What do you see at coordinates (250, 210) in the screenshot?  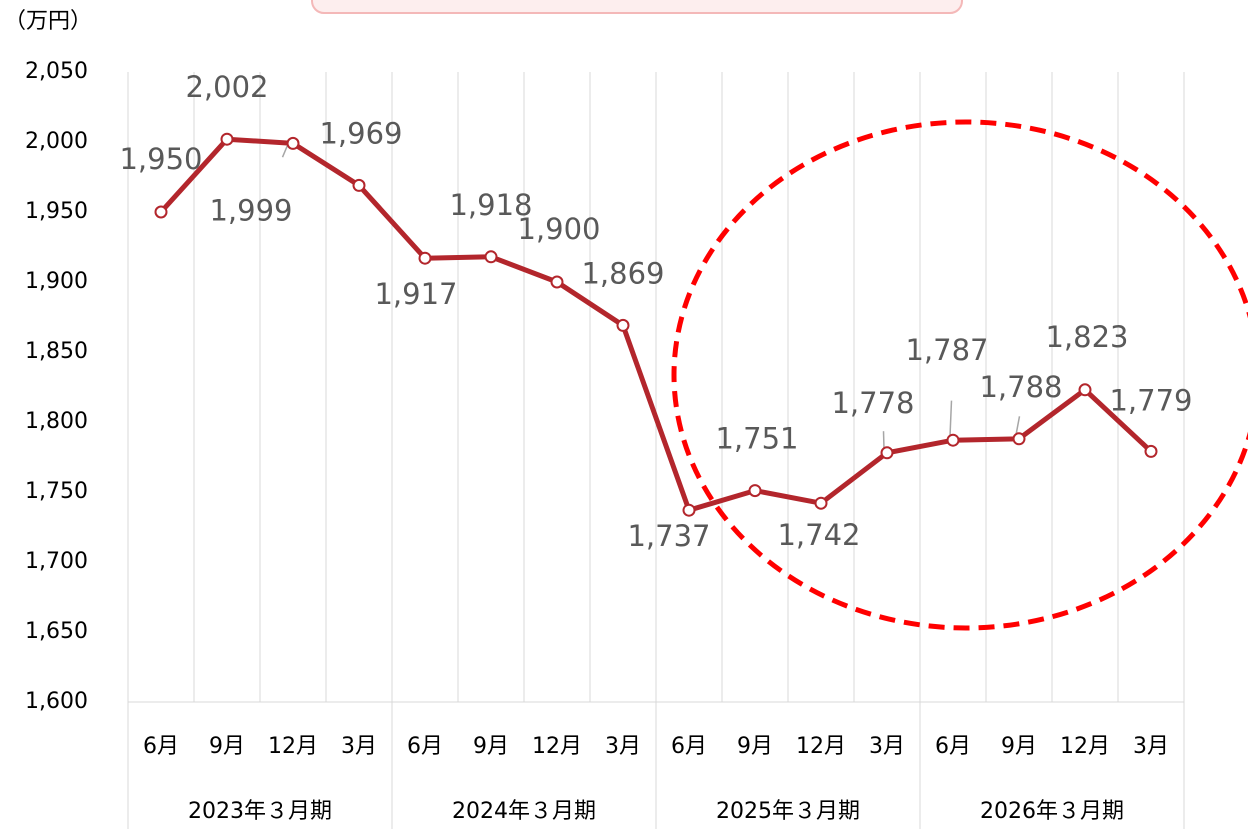 I see `data-label: 1,999` at bounding box center [250, 210].